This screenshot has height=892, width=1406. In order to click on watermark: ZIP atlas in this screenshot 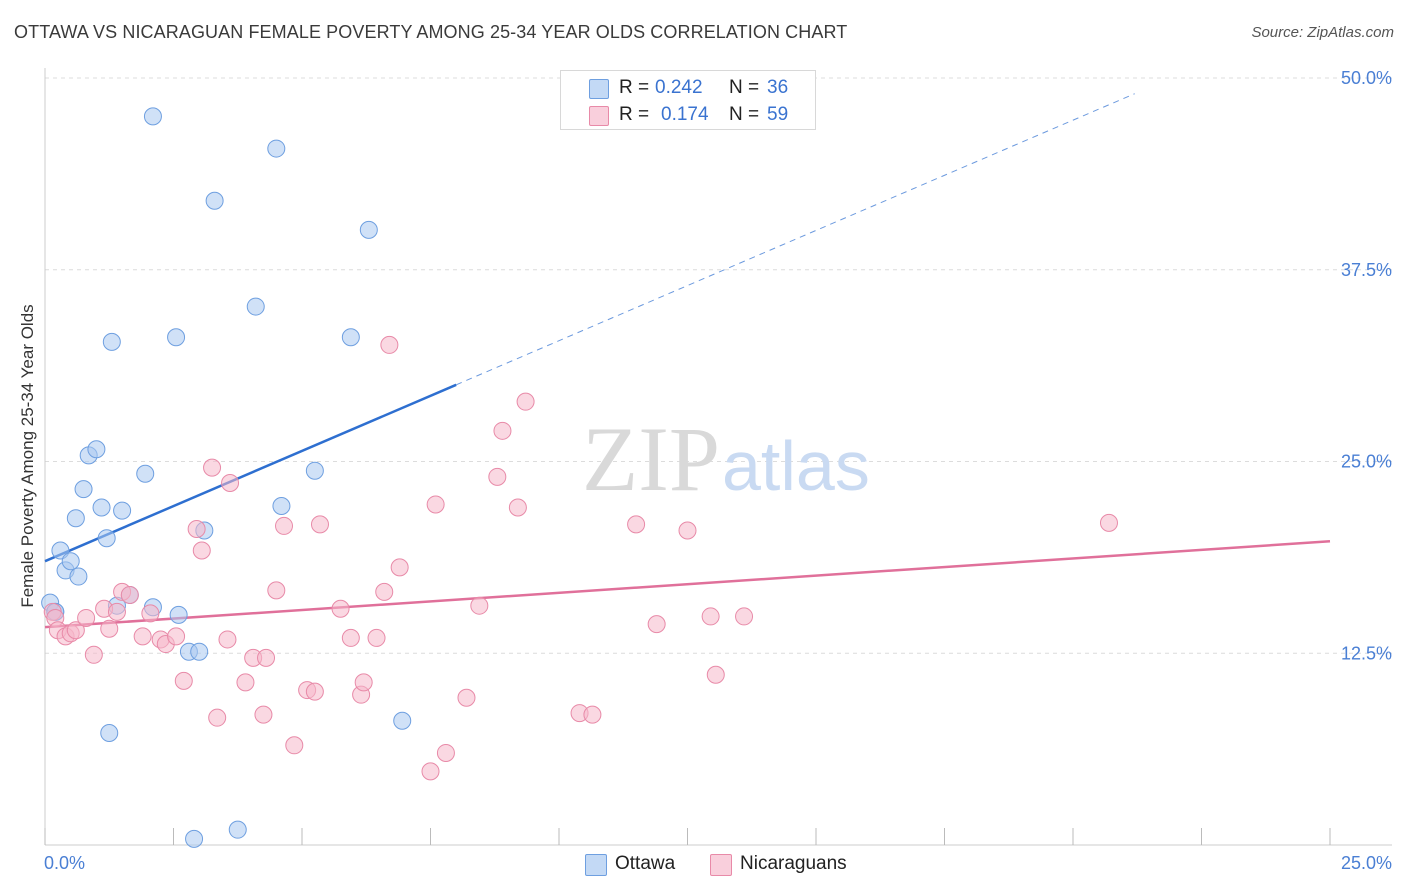, I will do `click(726, 459)`.